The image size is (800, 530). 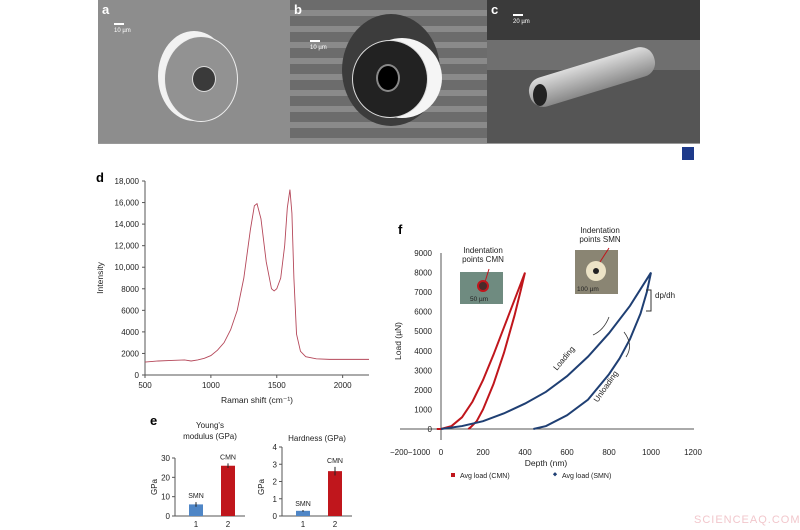 What do you see at coordinates (423, 370) in the screenshot?
I see `y-tick-label: 3000` at bounding box center [423, 370].